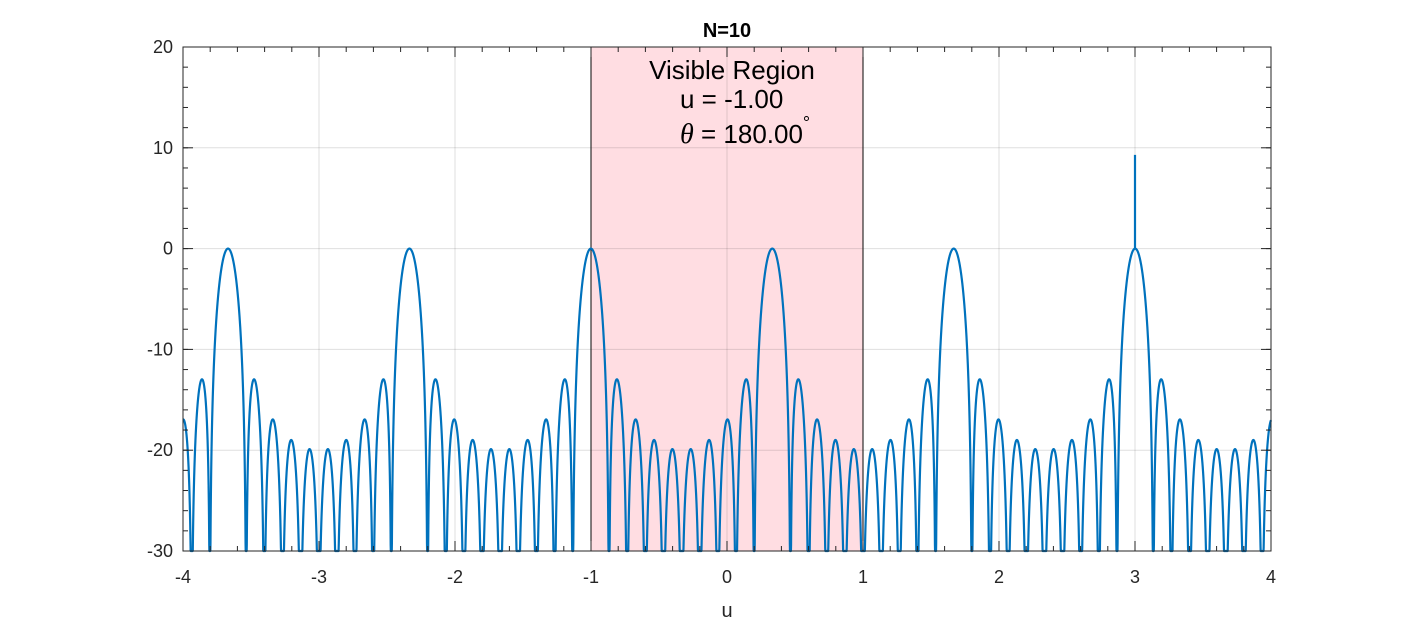 The width and height of the screenshot is (1406, 625). Describe the element at coordinates (732, 70) in the screenshot. I see `visible-region-label: Visible Region` at that location.